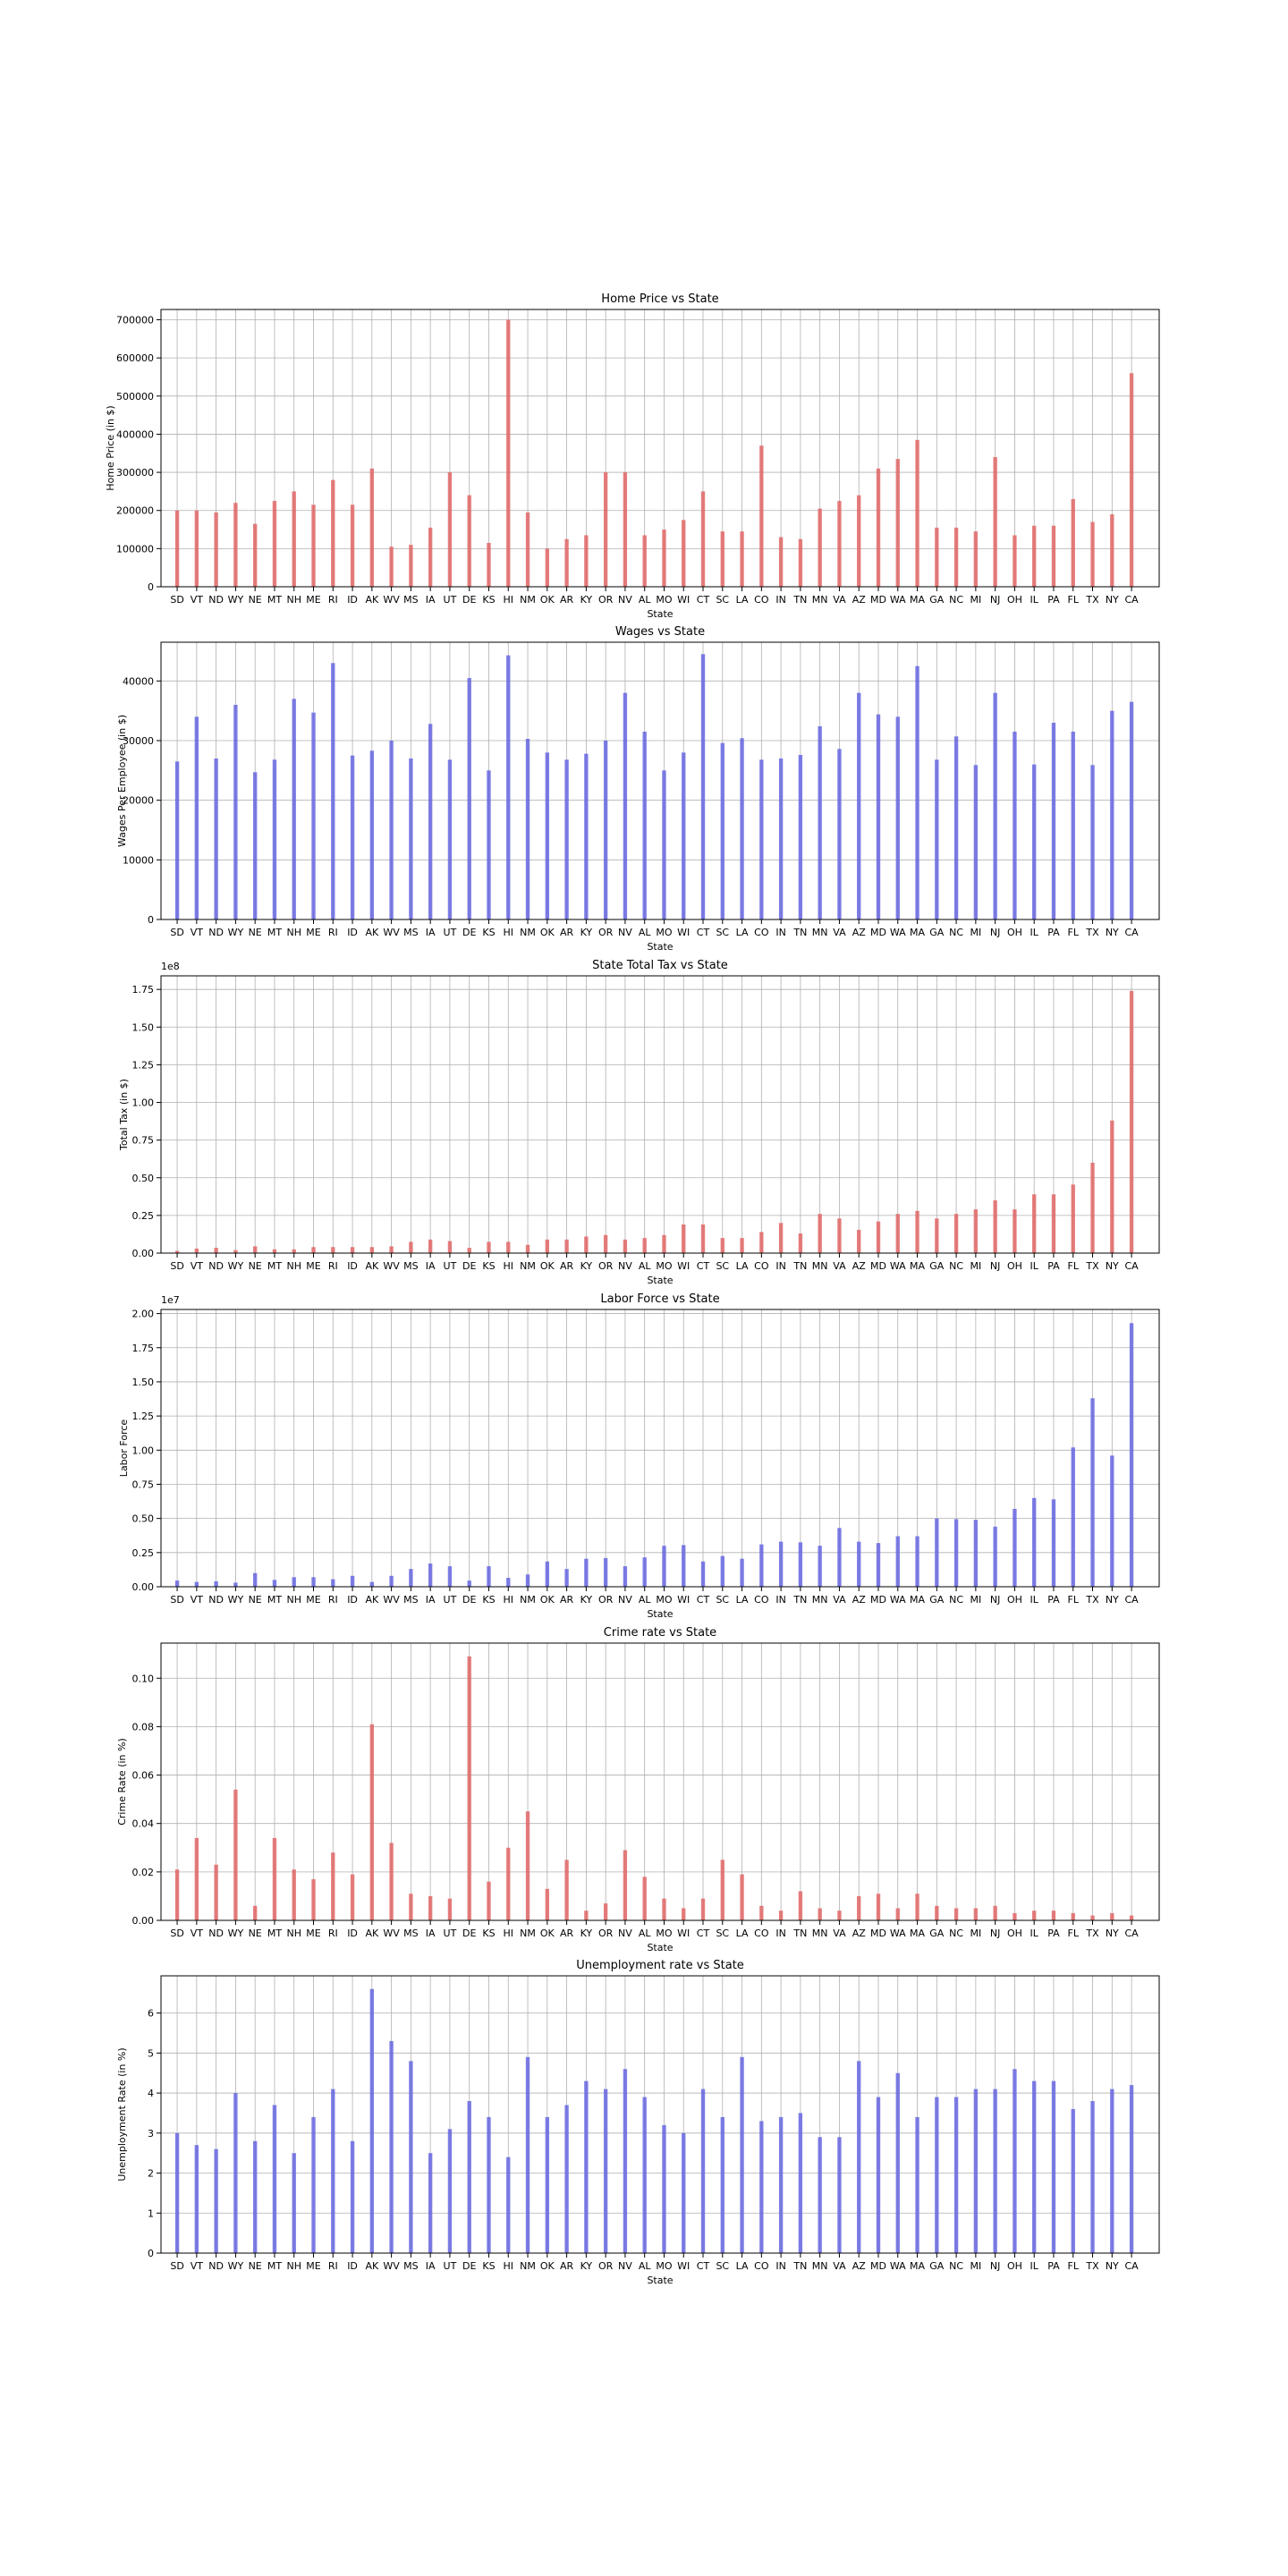 Image resolution: width=1288 pixels, height=2576 pixels. What do you see at coordinates (995, 1933) in the screenshot?
I see `x-tick-label: NJ` at bounding box center [995, 1933].